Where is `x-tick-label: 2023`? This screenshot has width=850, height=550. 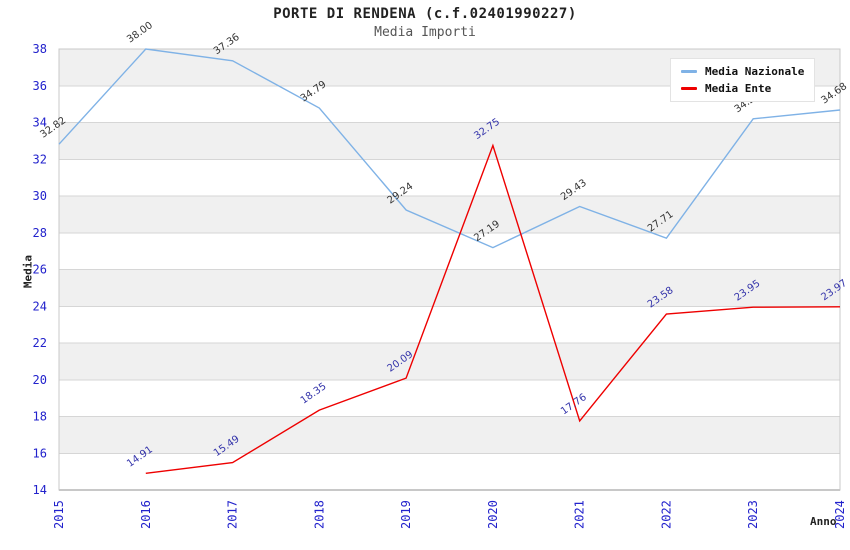 x-tick-label: 2023 is located at coordinates (753, 514).